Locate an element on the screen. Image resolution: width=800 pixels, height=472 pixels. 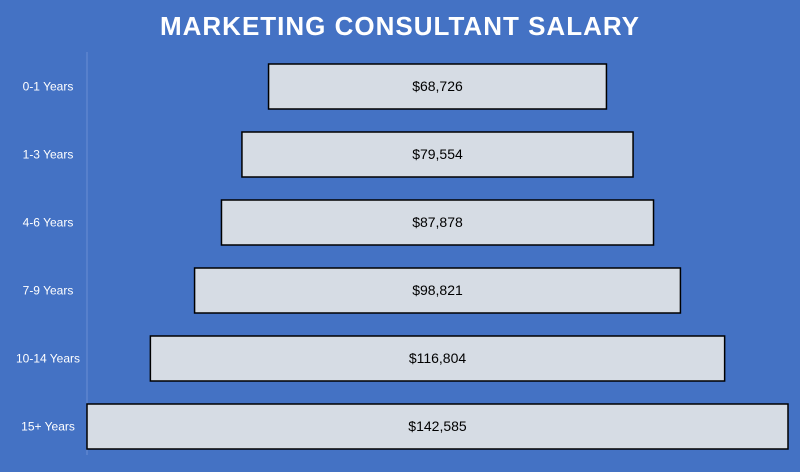
value-label: $142,585 is located at coordinates (437, 426).